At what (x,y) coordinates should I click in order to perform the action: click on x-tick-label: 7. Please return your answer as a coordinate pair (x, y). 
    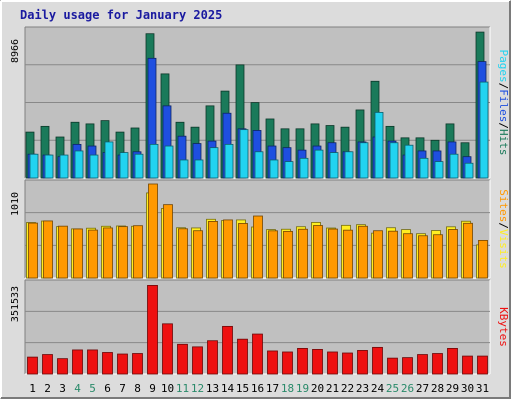
    Looking at the image, I should click on (122, 388).